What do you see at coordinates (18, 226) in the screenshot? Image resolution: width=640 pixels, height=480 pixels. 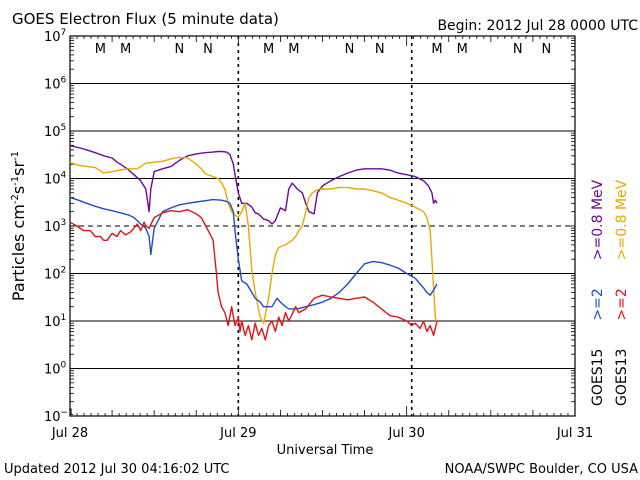 I see `y-axis-label: Particles cm-2s-1sr-1` at bounding box center [18, 226].